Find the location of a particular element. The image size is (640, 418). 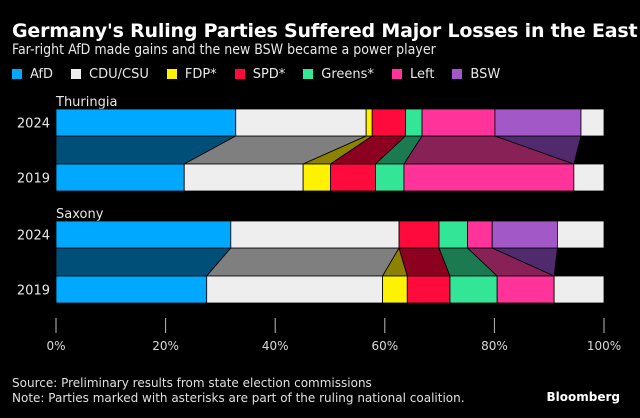

bar-thuringia-2024-afd is located at coordinates (146, 122).